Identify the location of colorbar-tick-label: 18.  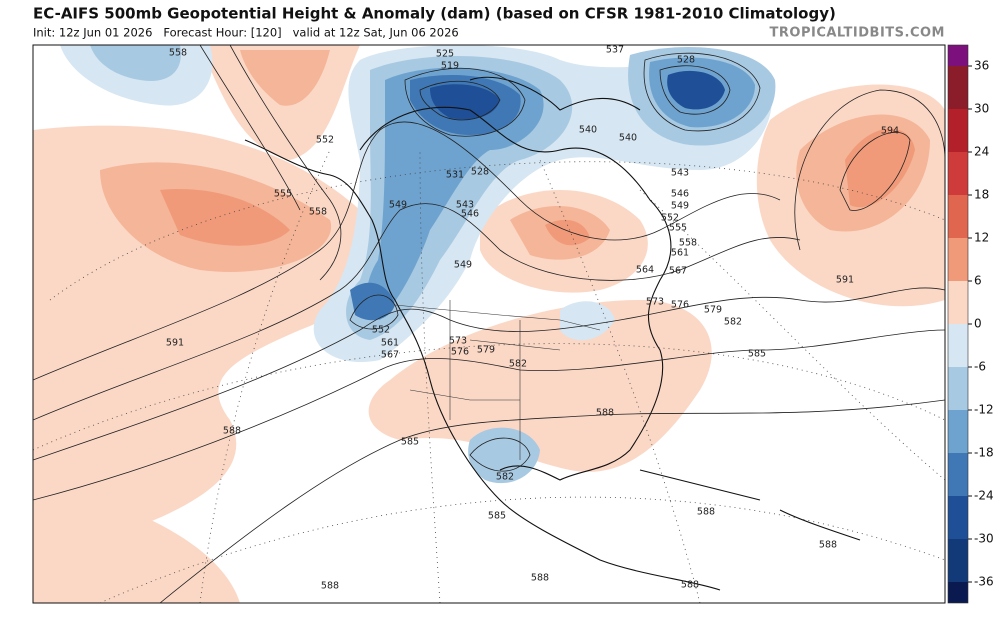
(981, 195).